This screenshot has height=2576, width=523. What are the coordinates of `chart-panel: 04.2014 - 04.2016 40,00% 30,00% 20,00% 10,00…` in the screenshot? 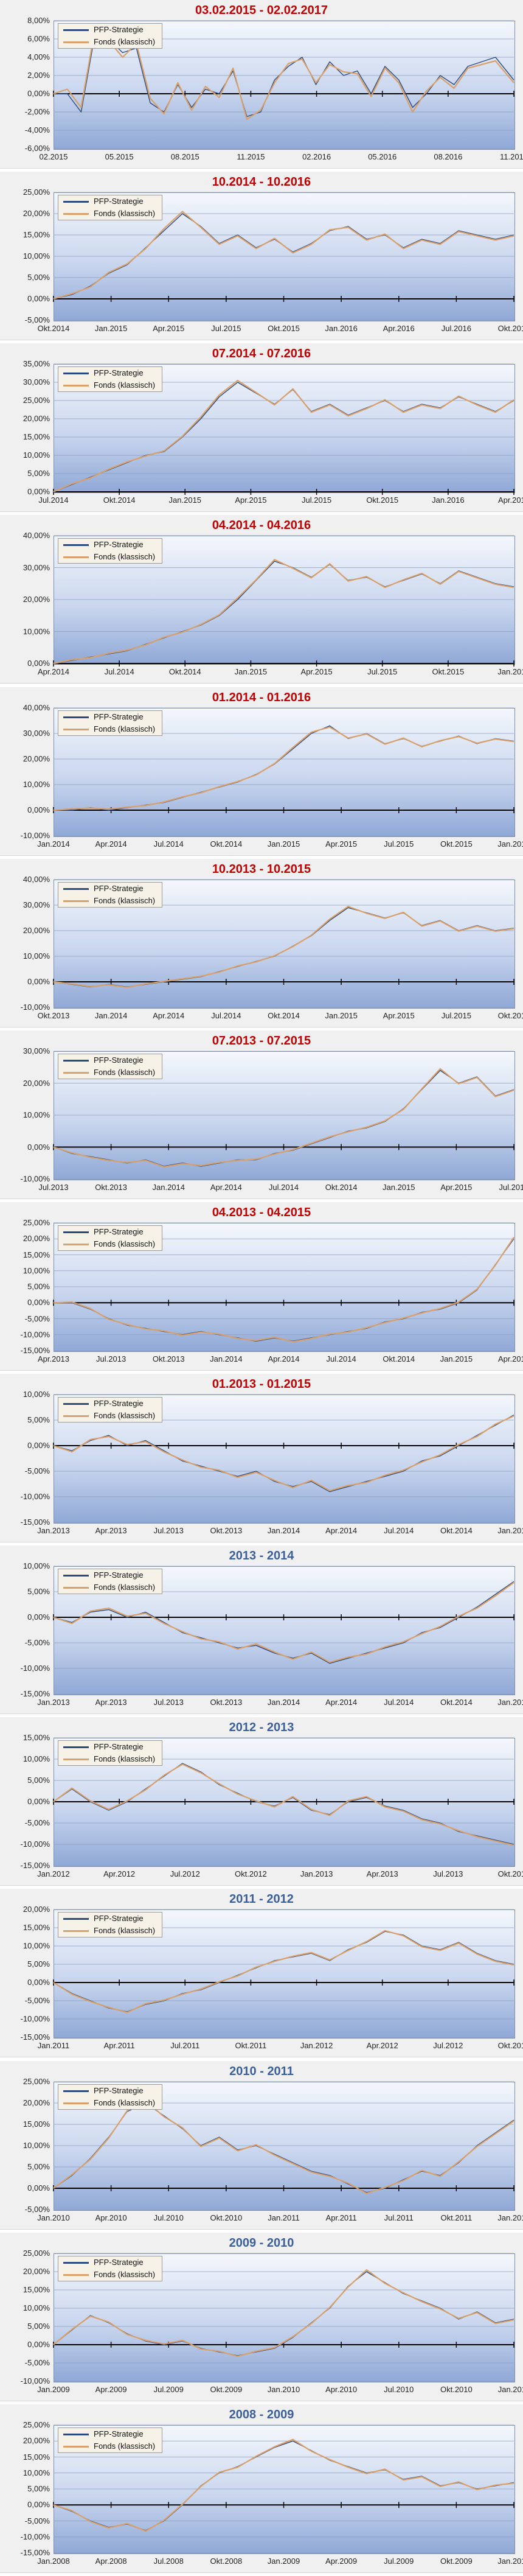 It's located at (261, 601).